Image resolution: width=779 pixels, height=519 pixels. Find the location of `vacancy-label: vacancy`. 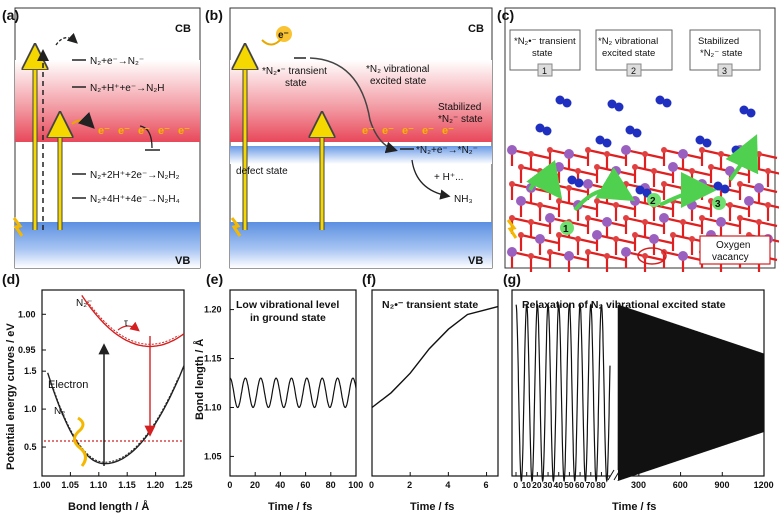

vacancy-label: vacancy is located at coordinates (730, 257).